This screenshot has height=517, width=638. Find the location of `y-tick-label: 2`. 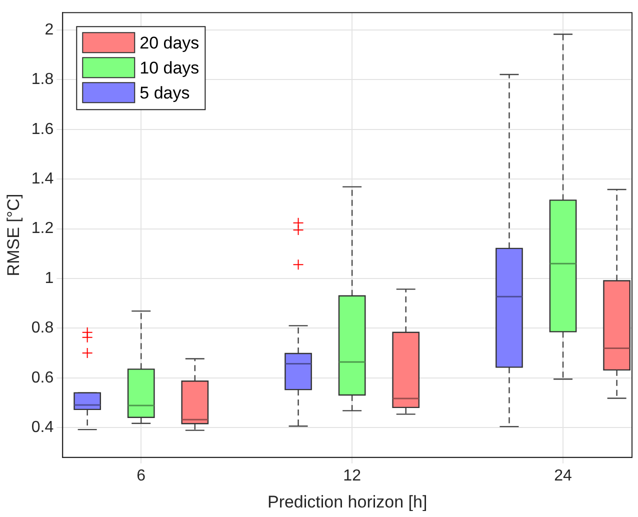

y-tick-label: 2 is located at coordinates (49, 29).